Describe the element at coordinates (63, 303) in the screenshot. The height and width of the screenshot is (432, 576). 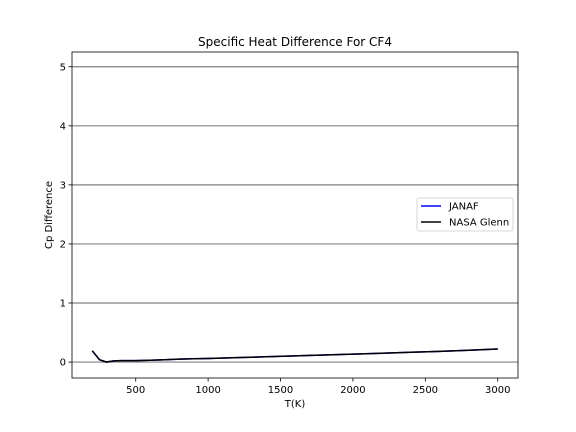
I see `y-tick-label: 1` at that location.